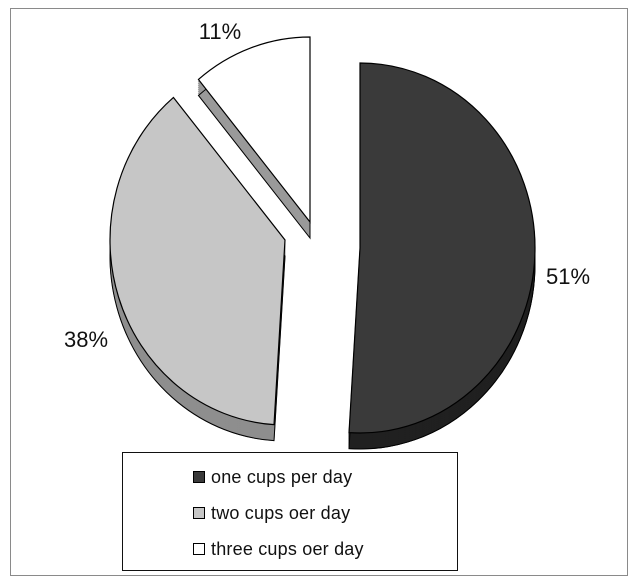 This screenshot has width=640, height=582. Describe the element at coordinates (254, 130) in the screenshot. I see `pie-slice-three-cups` at that location.